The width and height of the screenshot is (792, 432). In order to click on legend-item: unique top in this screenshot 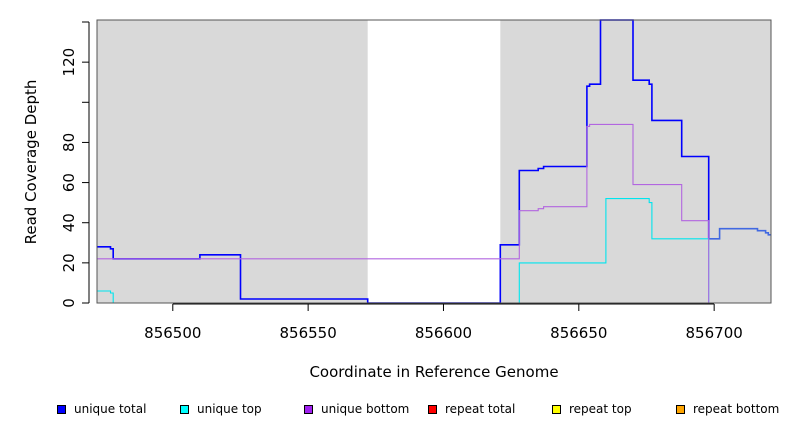, I will do `click(221, 409)`.